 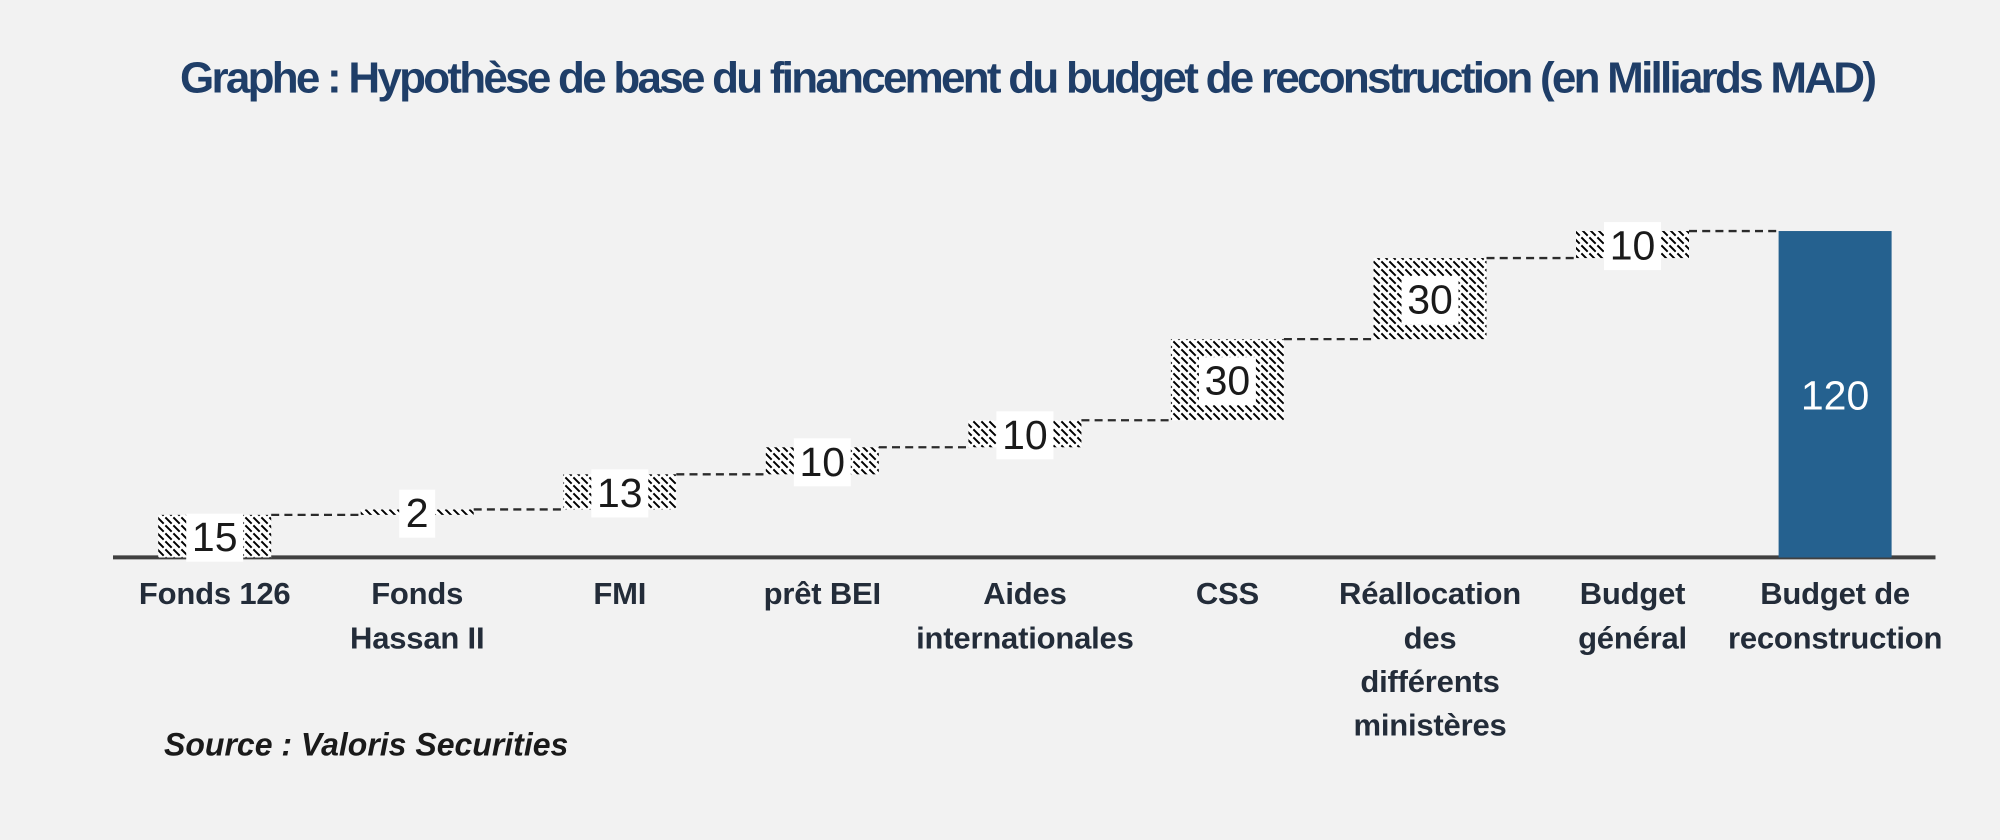 I want to click on svg-text: Budget, so click(x=1633, y=593).